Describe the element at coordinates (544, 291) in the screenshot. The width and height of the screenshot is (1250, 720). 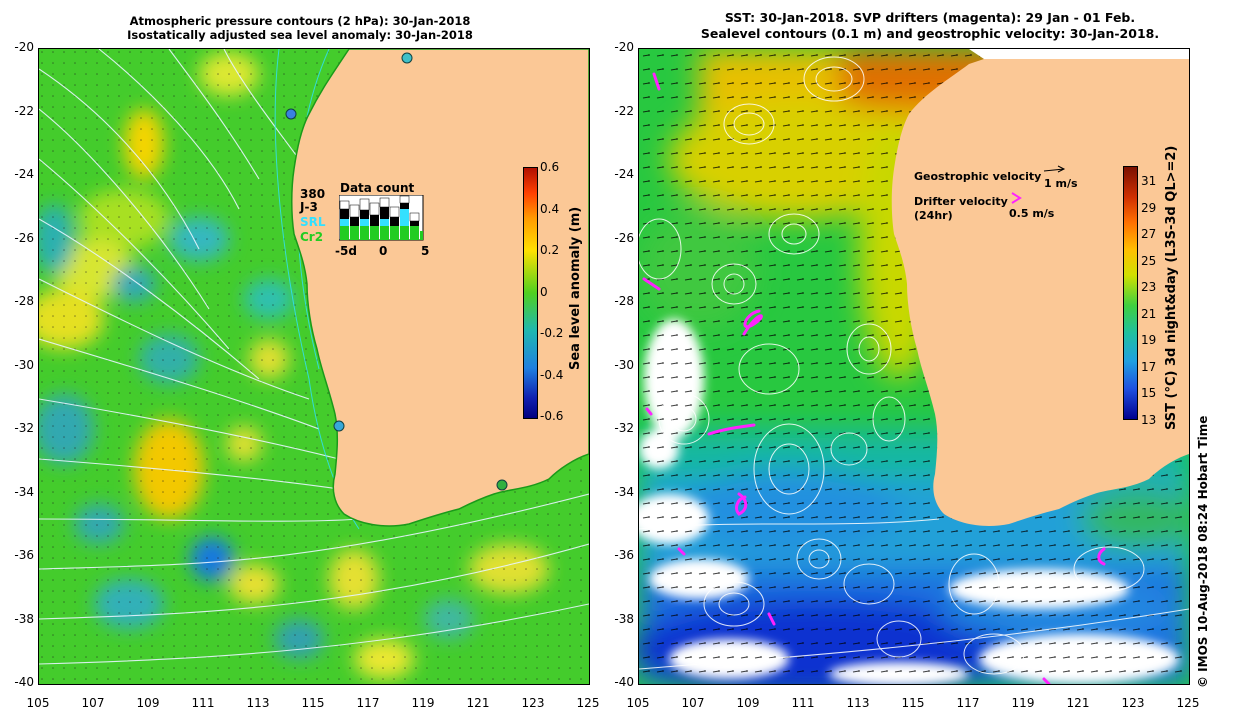
I see `sla-colorbar-tick: 0` at that location.